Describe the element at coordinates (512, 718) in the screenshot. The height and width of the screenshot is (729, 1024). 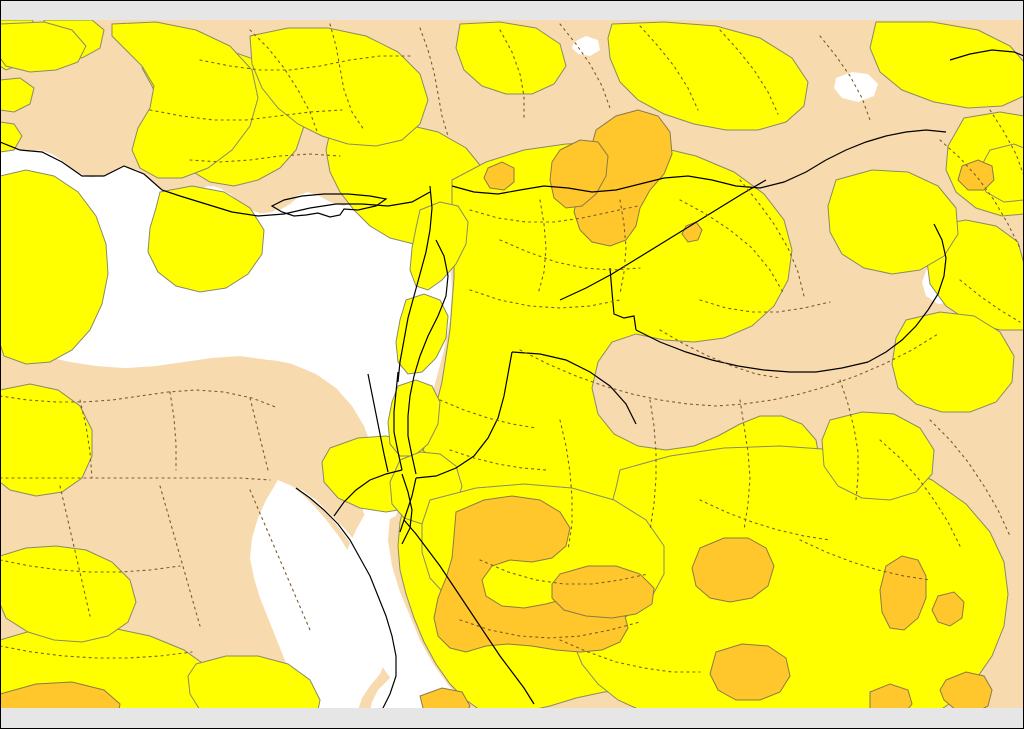
I see `footer-bar` at that location.